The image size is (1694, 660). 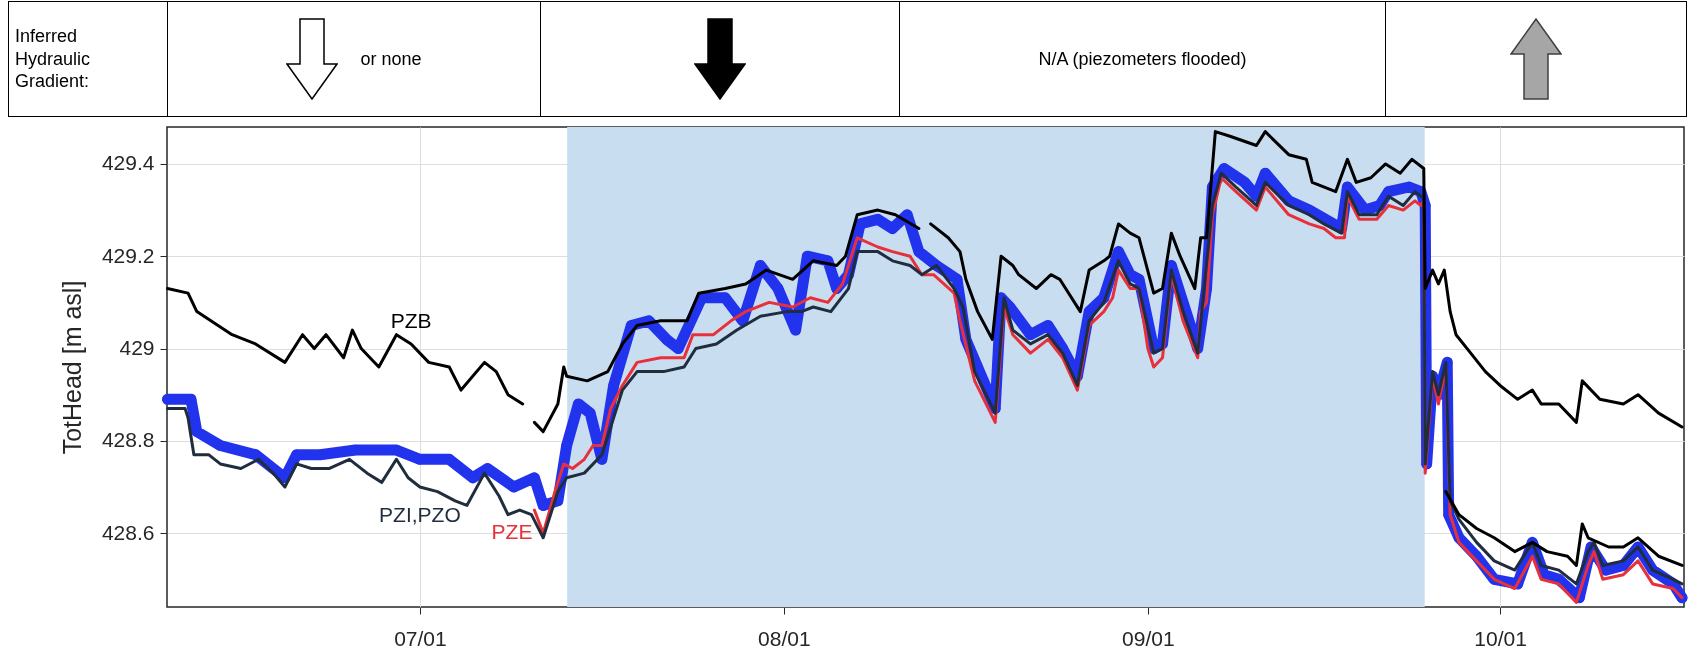 What do you see at coordinates (128, 163) in the screenshot?
I see `y-tick-label: 429.4` at bounding box center [128, 163].